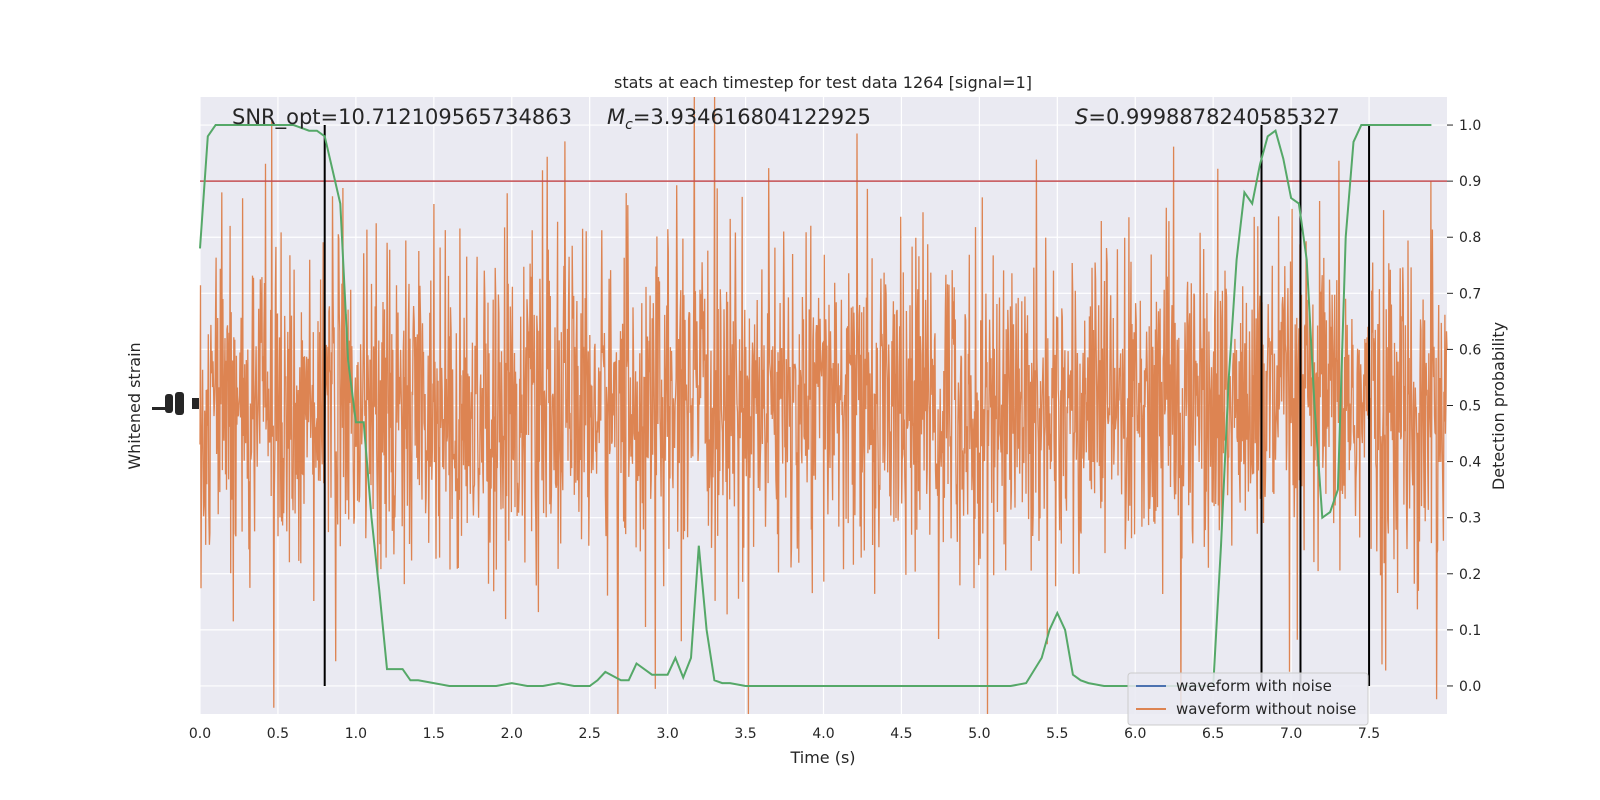 This screenshot has width=1600, height=800. I want to click on y-tick-label: 0.5, so click(1470, 407).